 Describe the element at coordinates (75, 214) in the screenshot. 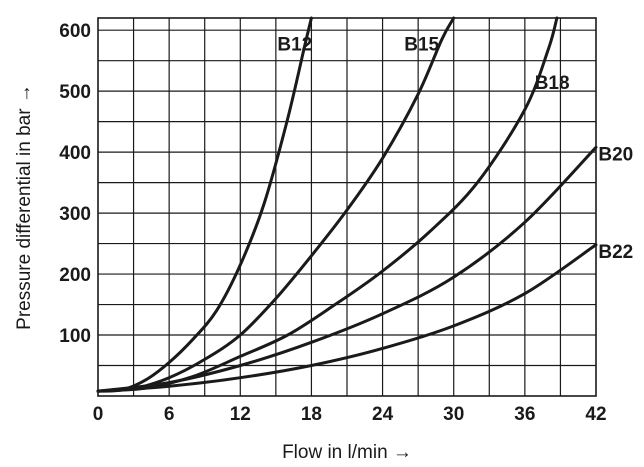

I see `y-tick-label: 300` at that location.